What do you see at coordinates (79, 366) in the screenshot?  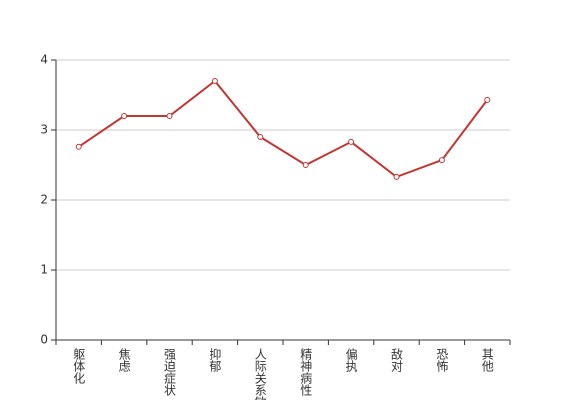 I see `x-tick-label: 躯体化` at bounding box center [79, 366].